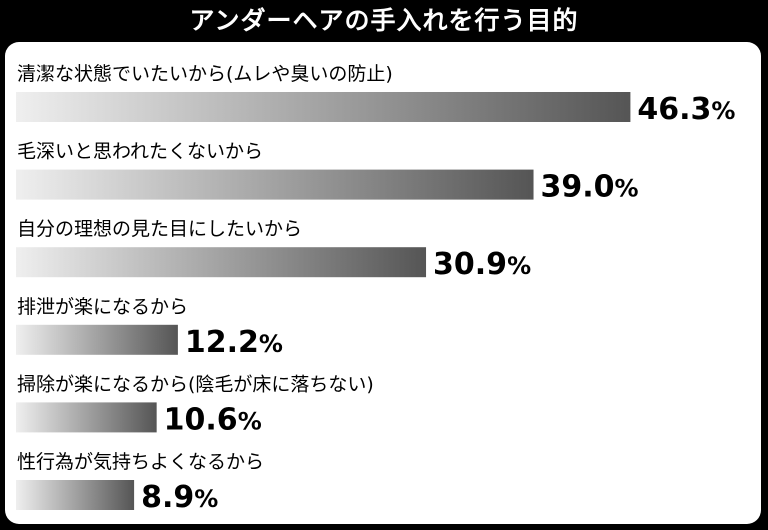  I want to click on category-label: 毛深いと思われたくないから, so click(140, 152).